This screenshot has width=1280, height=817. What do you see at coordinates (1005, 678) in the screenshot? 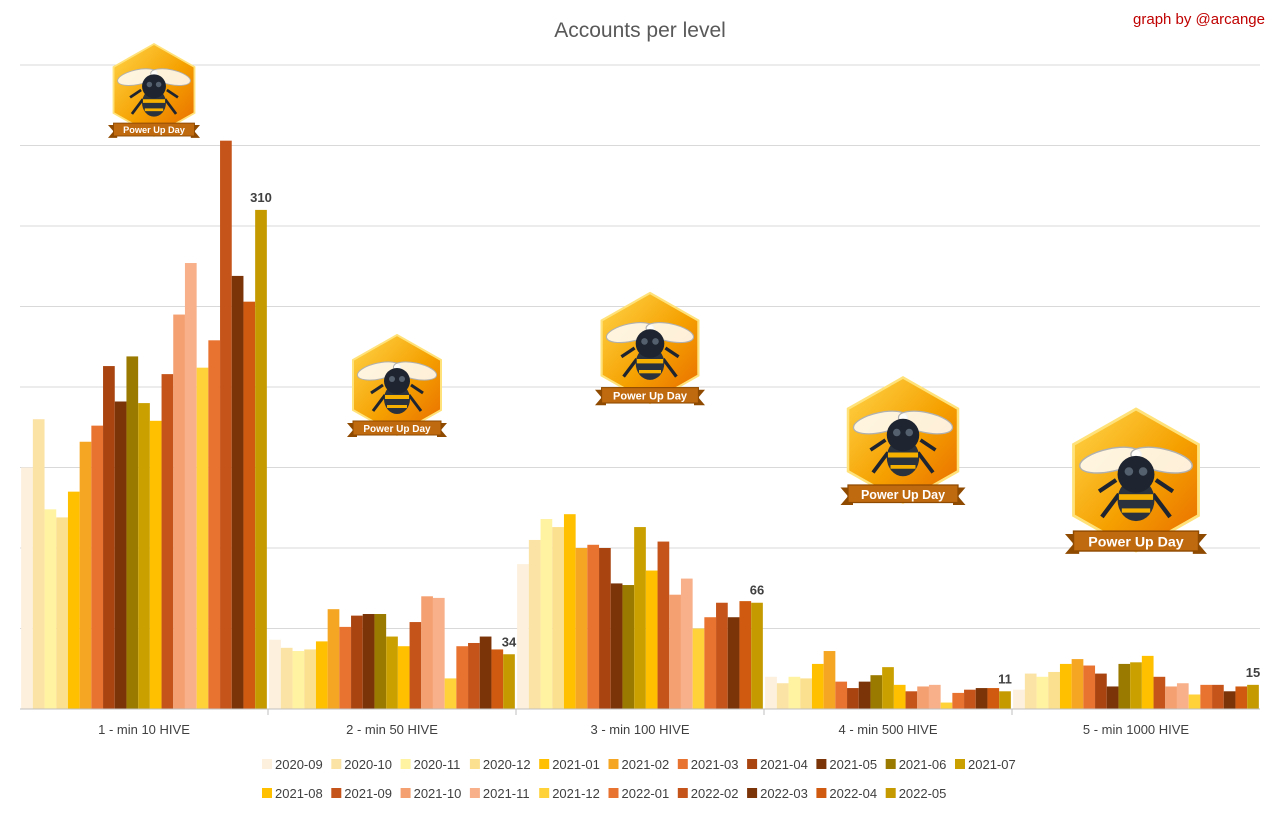
I see `data-label: 11` at bounding box center [1005, 678].